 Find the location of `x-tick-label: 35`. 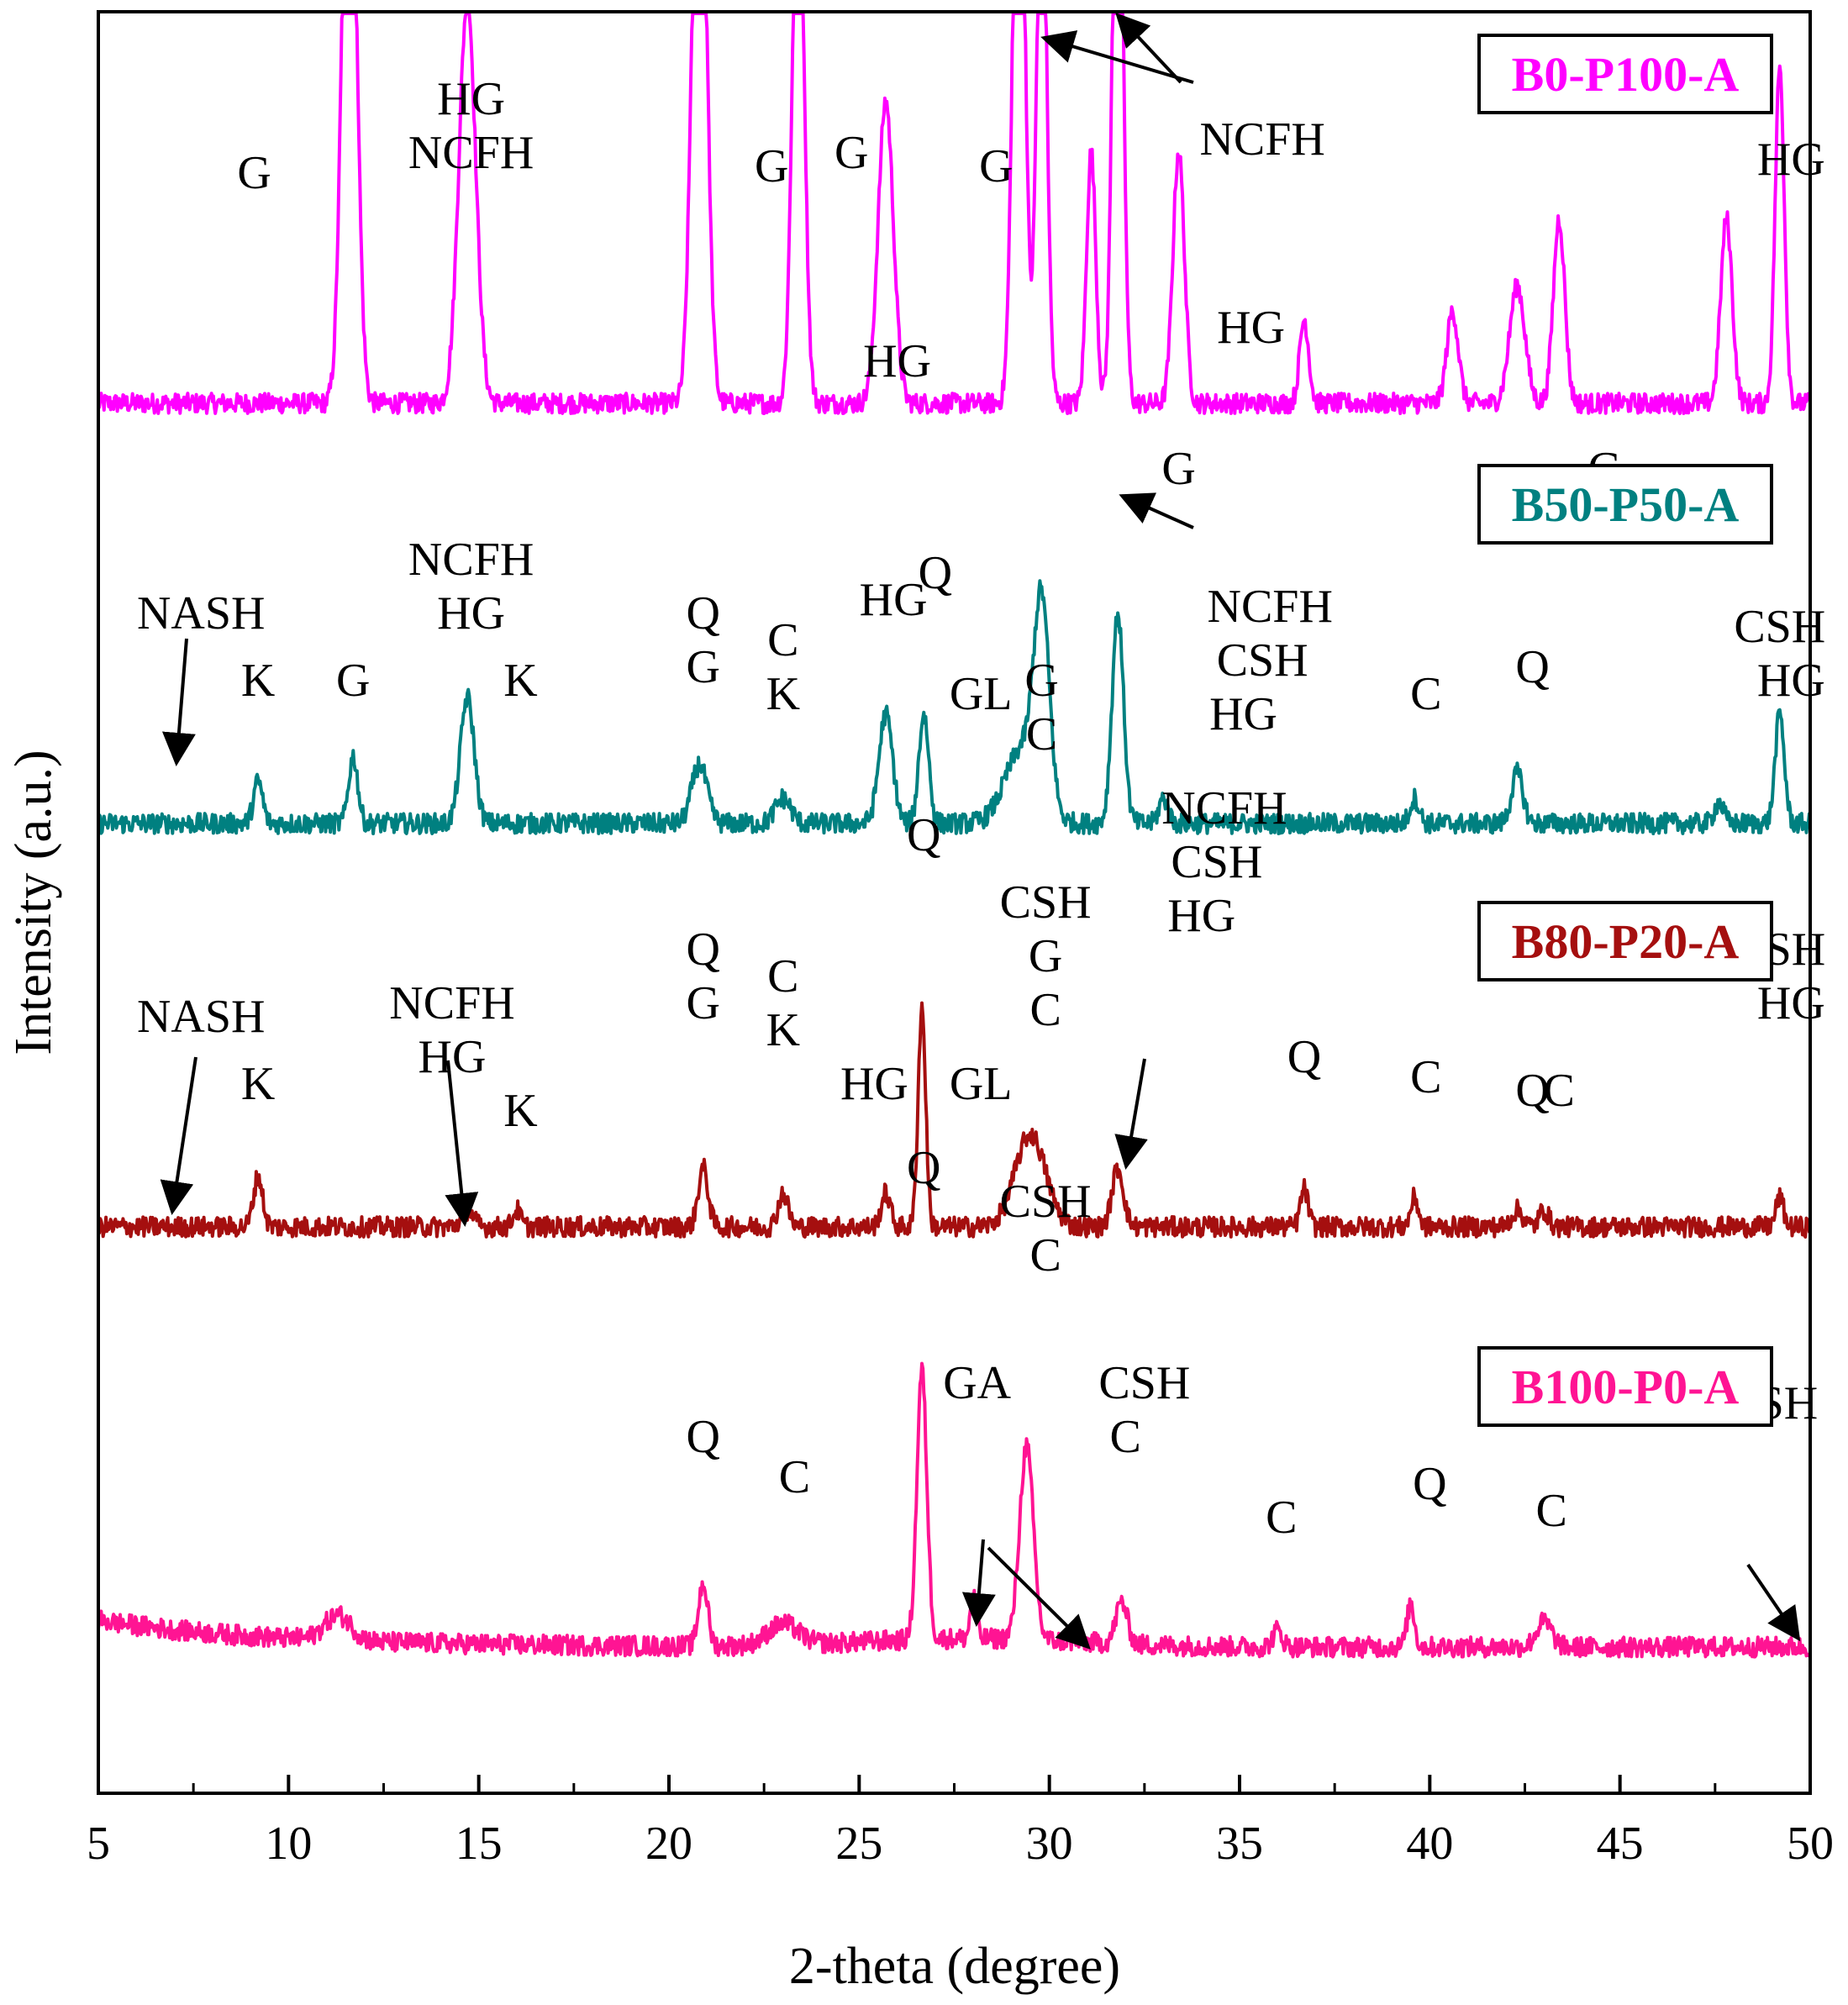

x-tick-label: 35 is located at coordinates (1239, 1844).